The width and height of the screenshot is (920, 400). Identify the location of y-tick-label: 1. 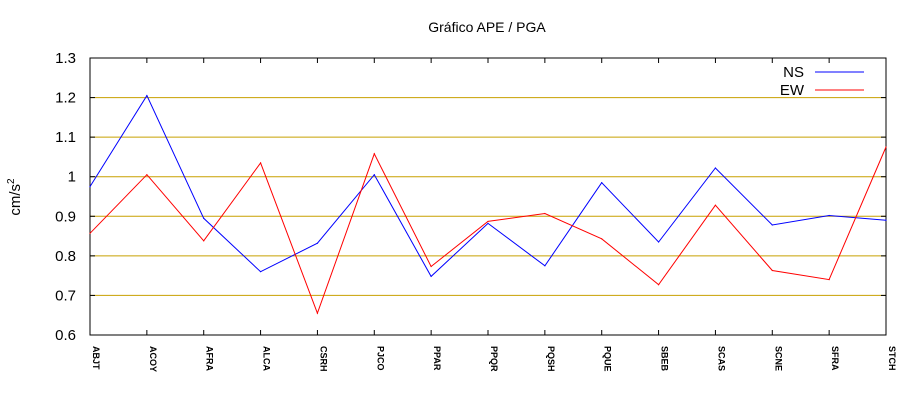
(72, 177).